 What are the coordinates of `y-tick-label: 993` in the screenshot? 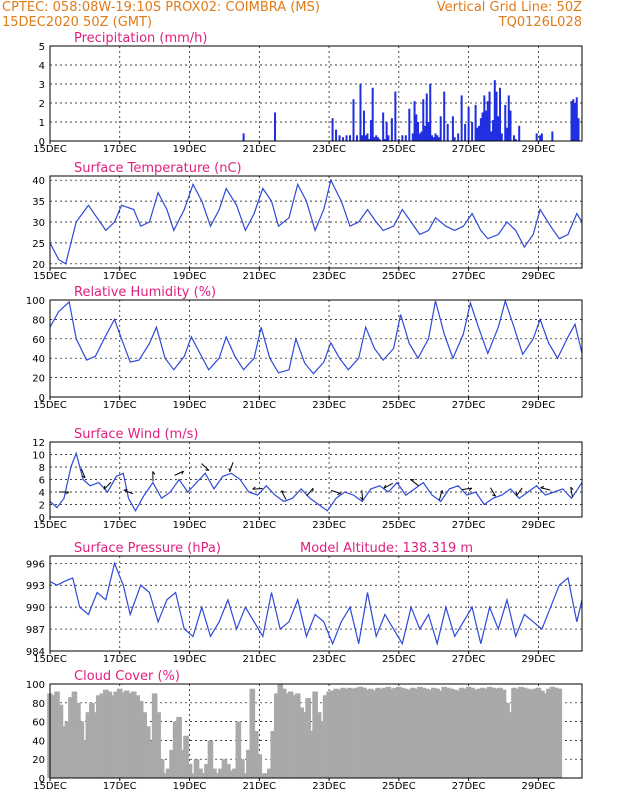 It's located at (35, 586).